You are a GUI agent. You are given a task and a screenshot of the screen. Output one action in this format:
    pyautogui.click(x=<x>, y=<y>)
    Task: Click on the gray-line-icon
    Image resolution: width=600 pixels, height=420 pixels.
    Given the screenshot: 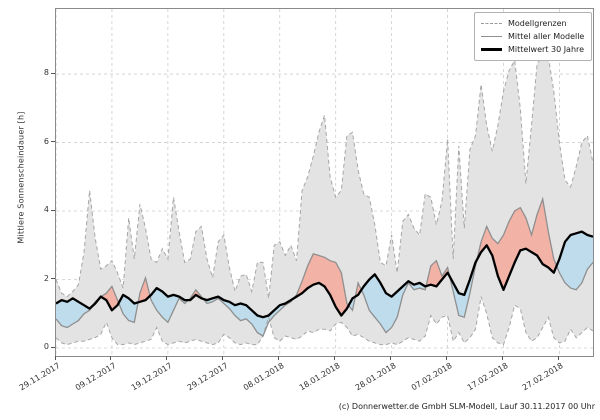 What is the action you would take?
    pyautogui.click(x=491, y=36)
    